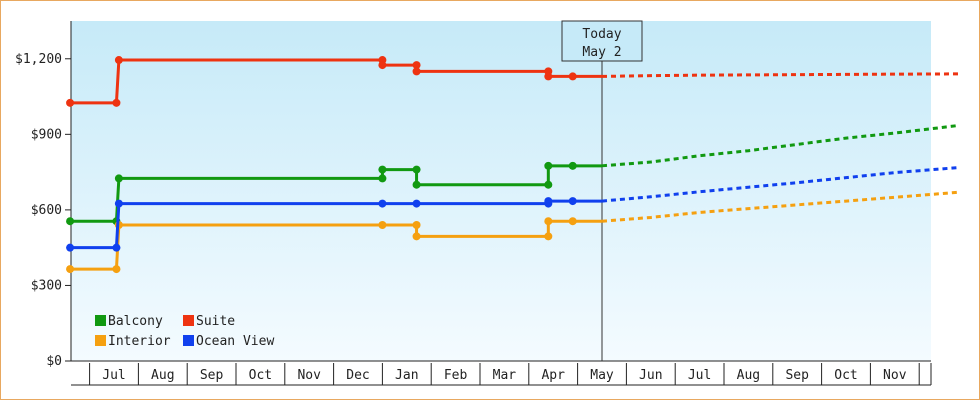 This screenshot has height=400, width=980. I want to click on y-tick-label: $300, so click(46, 285).